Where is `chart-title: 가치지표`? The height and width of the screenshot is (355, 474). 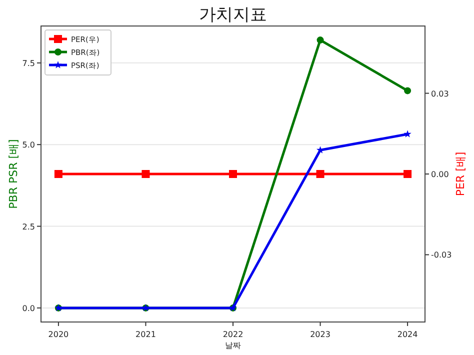
chart-title: 가치지표 is located at coordinates (233, 15).